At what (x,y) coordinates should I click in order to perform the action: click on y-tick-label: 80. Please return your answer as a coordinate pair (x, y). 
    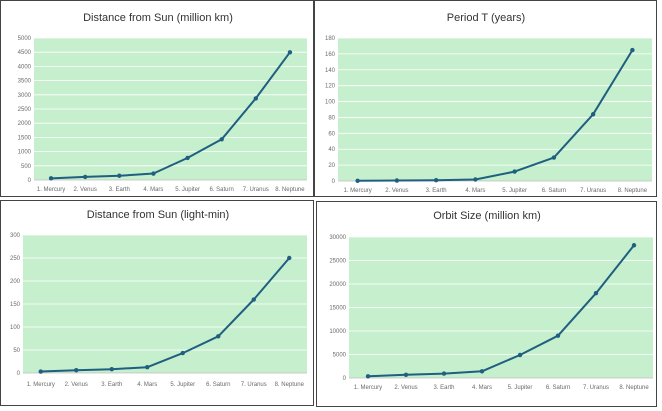
    Looking at the image, I should click on (331, 118).